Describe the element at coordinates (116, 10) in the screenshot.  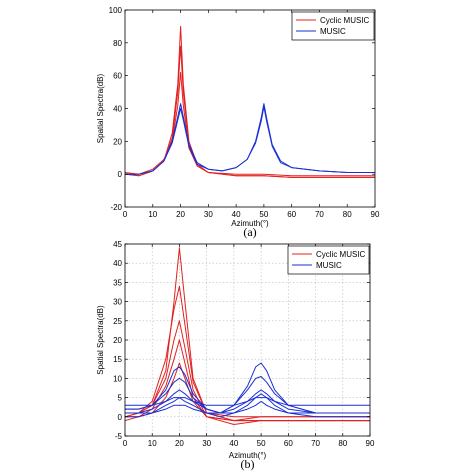
I see `y-tick-label: 100` at that location.